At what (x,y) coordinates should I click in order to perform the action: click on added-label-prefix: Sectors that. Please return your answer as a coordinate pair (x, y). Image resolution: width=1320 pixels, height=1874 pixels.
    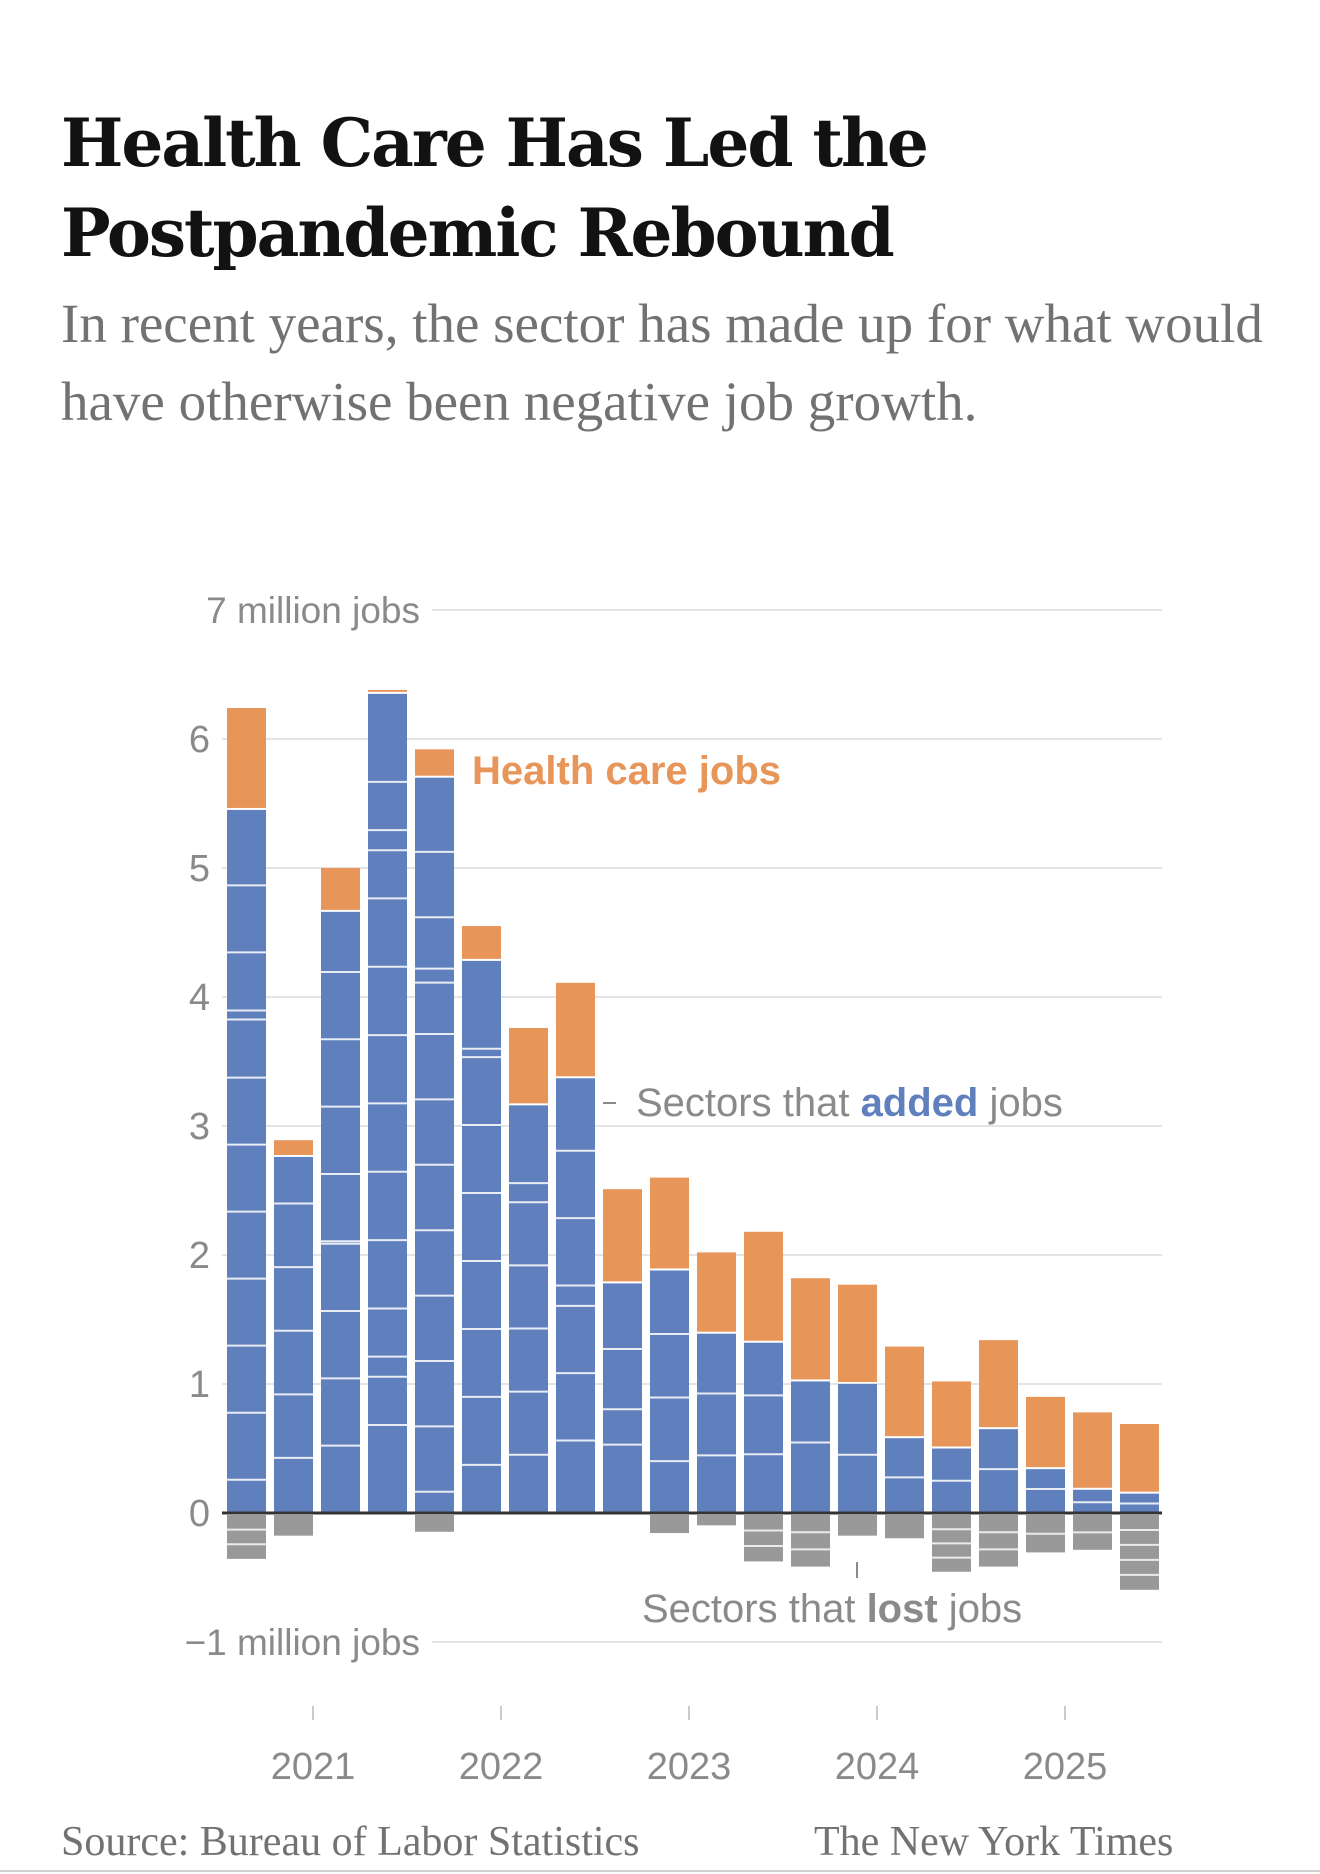
    Looking at the image, I should click on (748, 1103).